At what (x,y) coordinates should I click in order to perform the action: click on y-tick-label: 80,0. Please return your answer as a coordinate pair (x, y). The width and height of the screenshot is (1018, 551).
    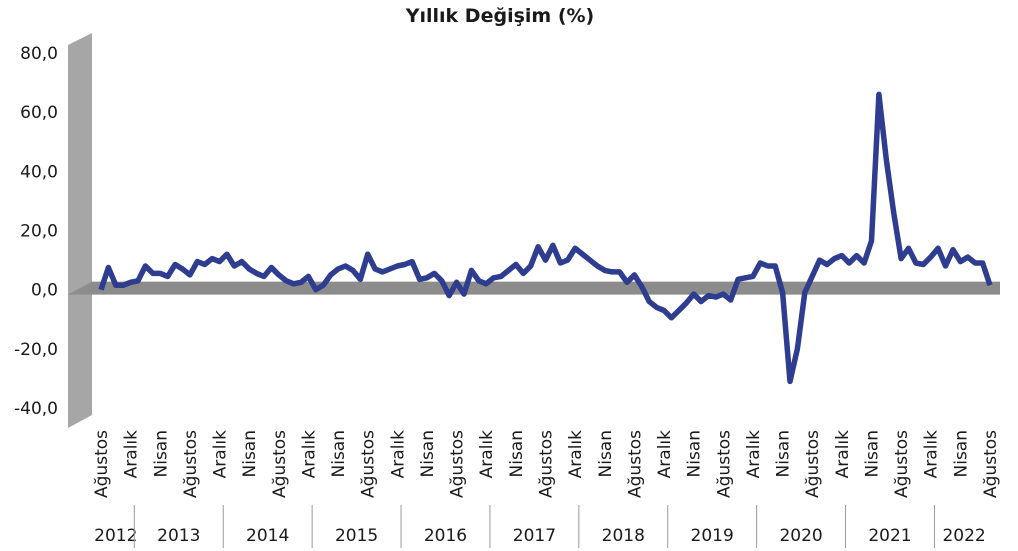
    Looking at the image, I should click on (39, 54).